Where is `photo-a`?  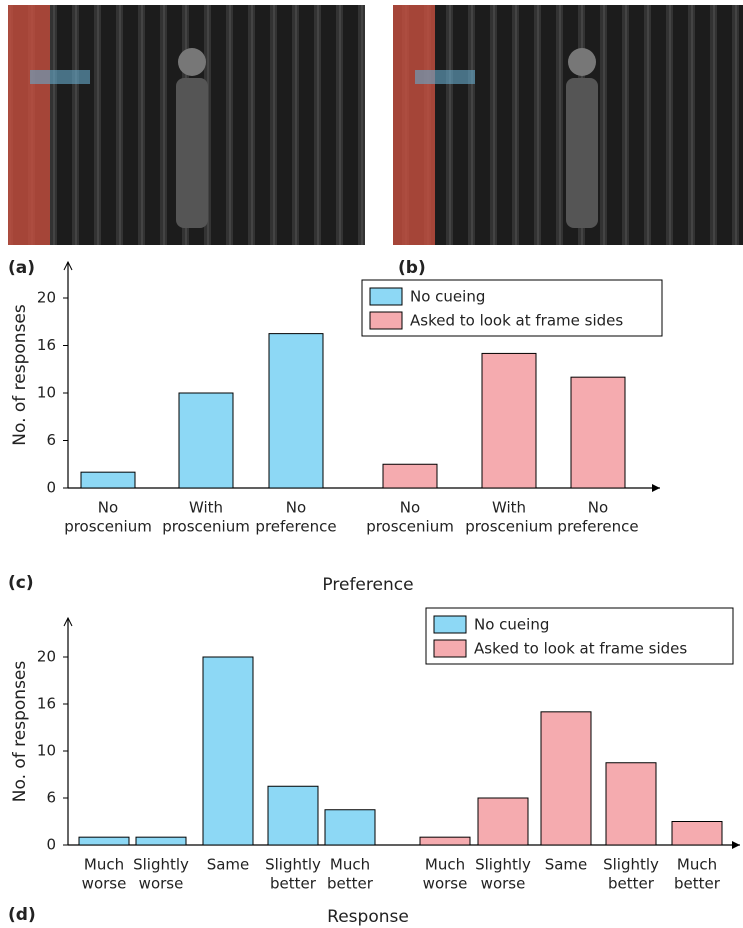 photo-a is located at coordinates (186, 125).